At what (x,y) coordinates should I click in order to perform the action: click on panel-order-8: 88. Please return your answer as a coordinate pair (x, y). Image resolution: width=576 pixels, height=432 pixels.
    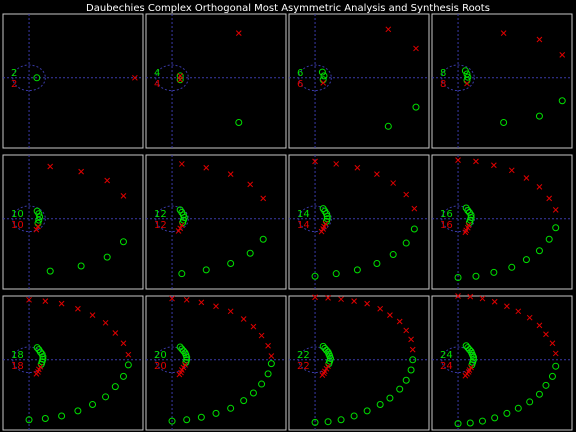
    Looking at the image, I should click on (502, 81).